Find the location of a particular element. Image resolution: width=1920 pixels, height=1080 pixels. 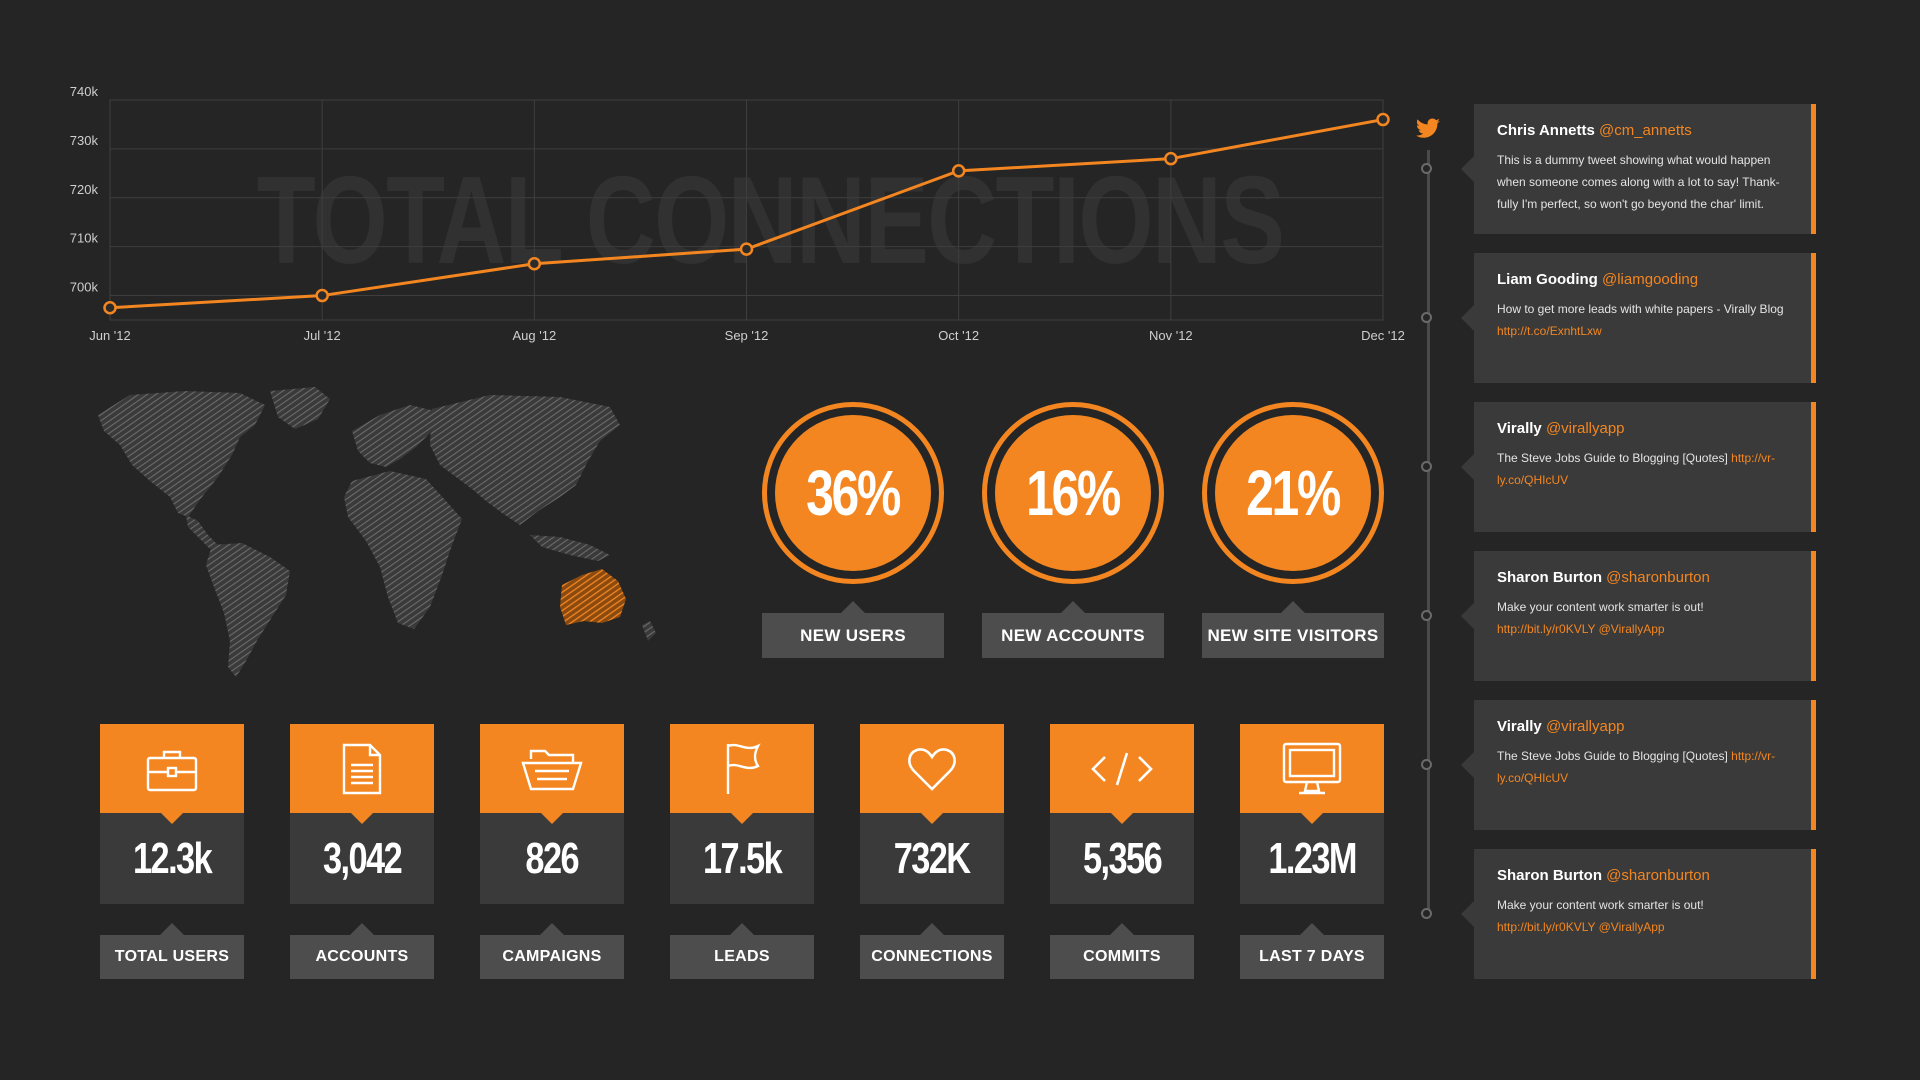

stat-label: CONNECTIONS is located at coordinates (932, 951).